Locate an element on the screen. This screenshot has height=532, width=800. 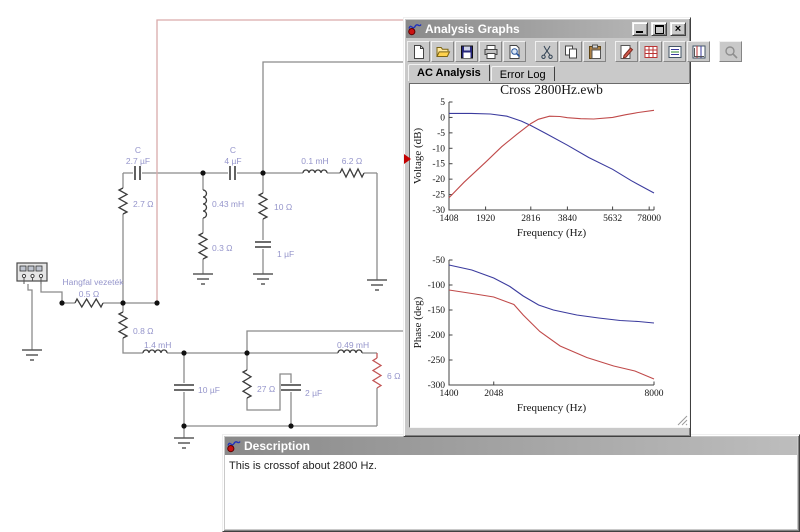
resistor-0.8ohm: 0.8 Ω is located at coordinates (135, 325).